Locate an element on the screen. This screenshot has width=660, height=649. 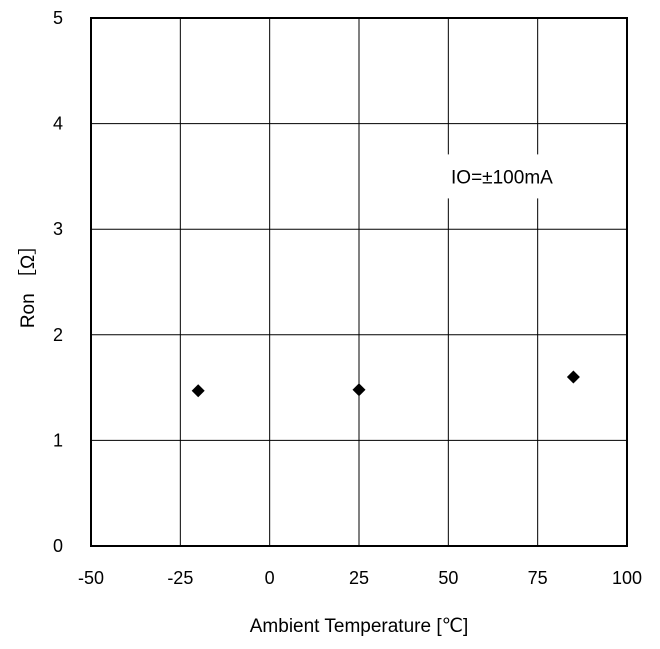
y-axis-label: Ron ［Ω］ is located at coordinates (28, 282).